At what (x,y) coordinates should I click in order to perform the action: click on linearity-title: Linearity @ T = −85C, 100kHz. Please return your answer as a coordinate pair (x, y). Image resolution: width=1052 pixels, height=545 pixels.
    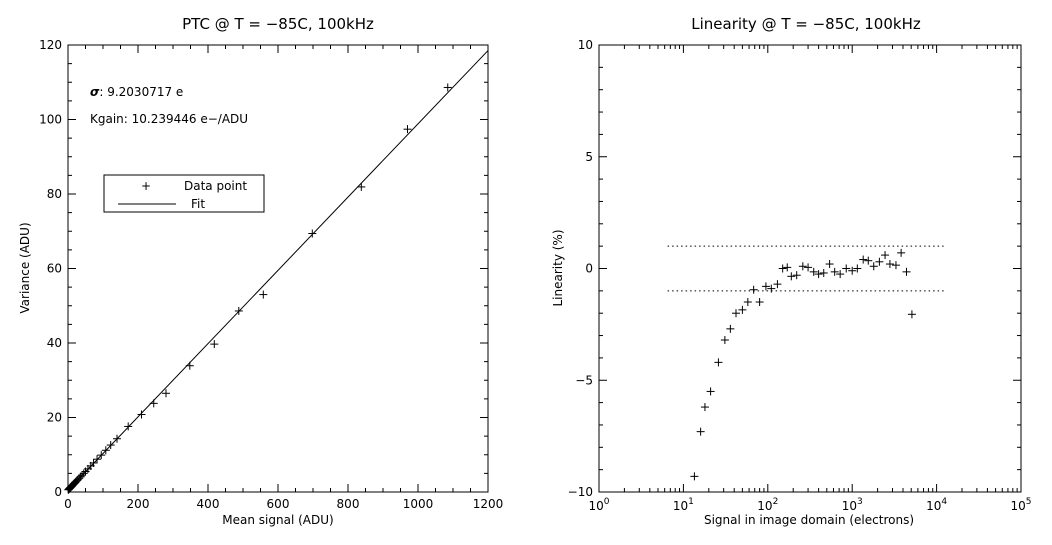
    Looking at the image, I should click on (806, 24).